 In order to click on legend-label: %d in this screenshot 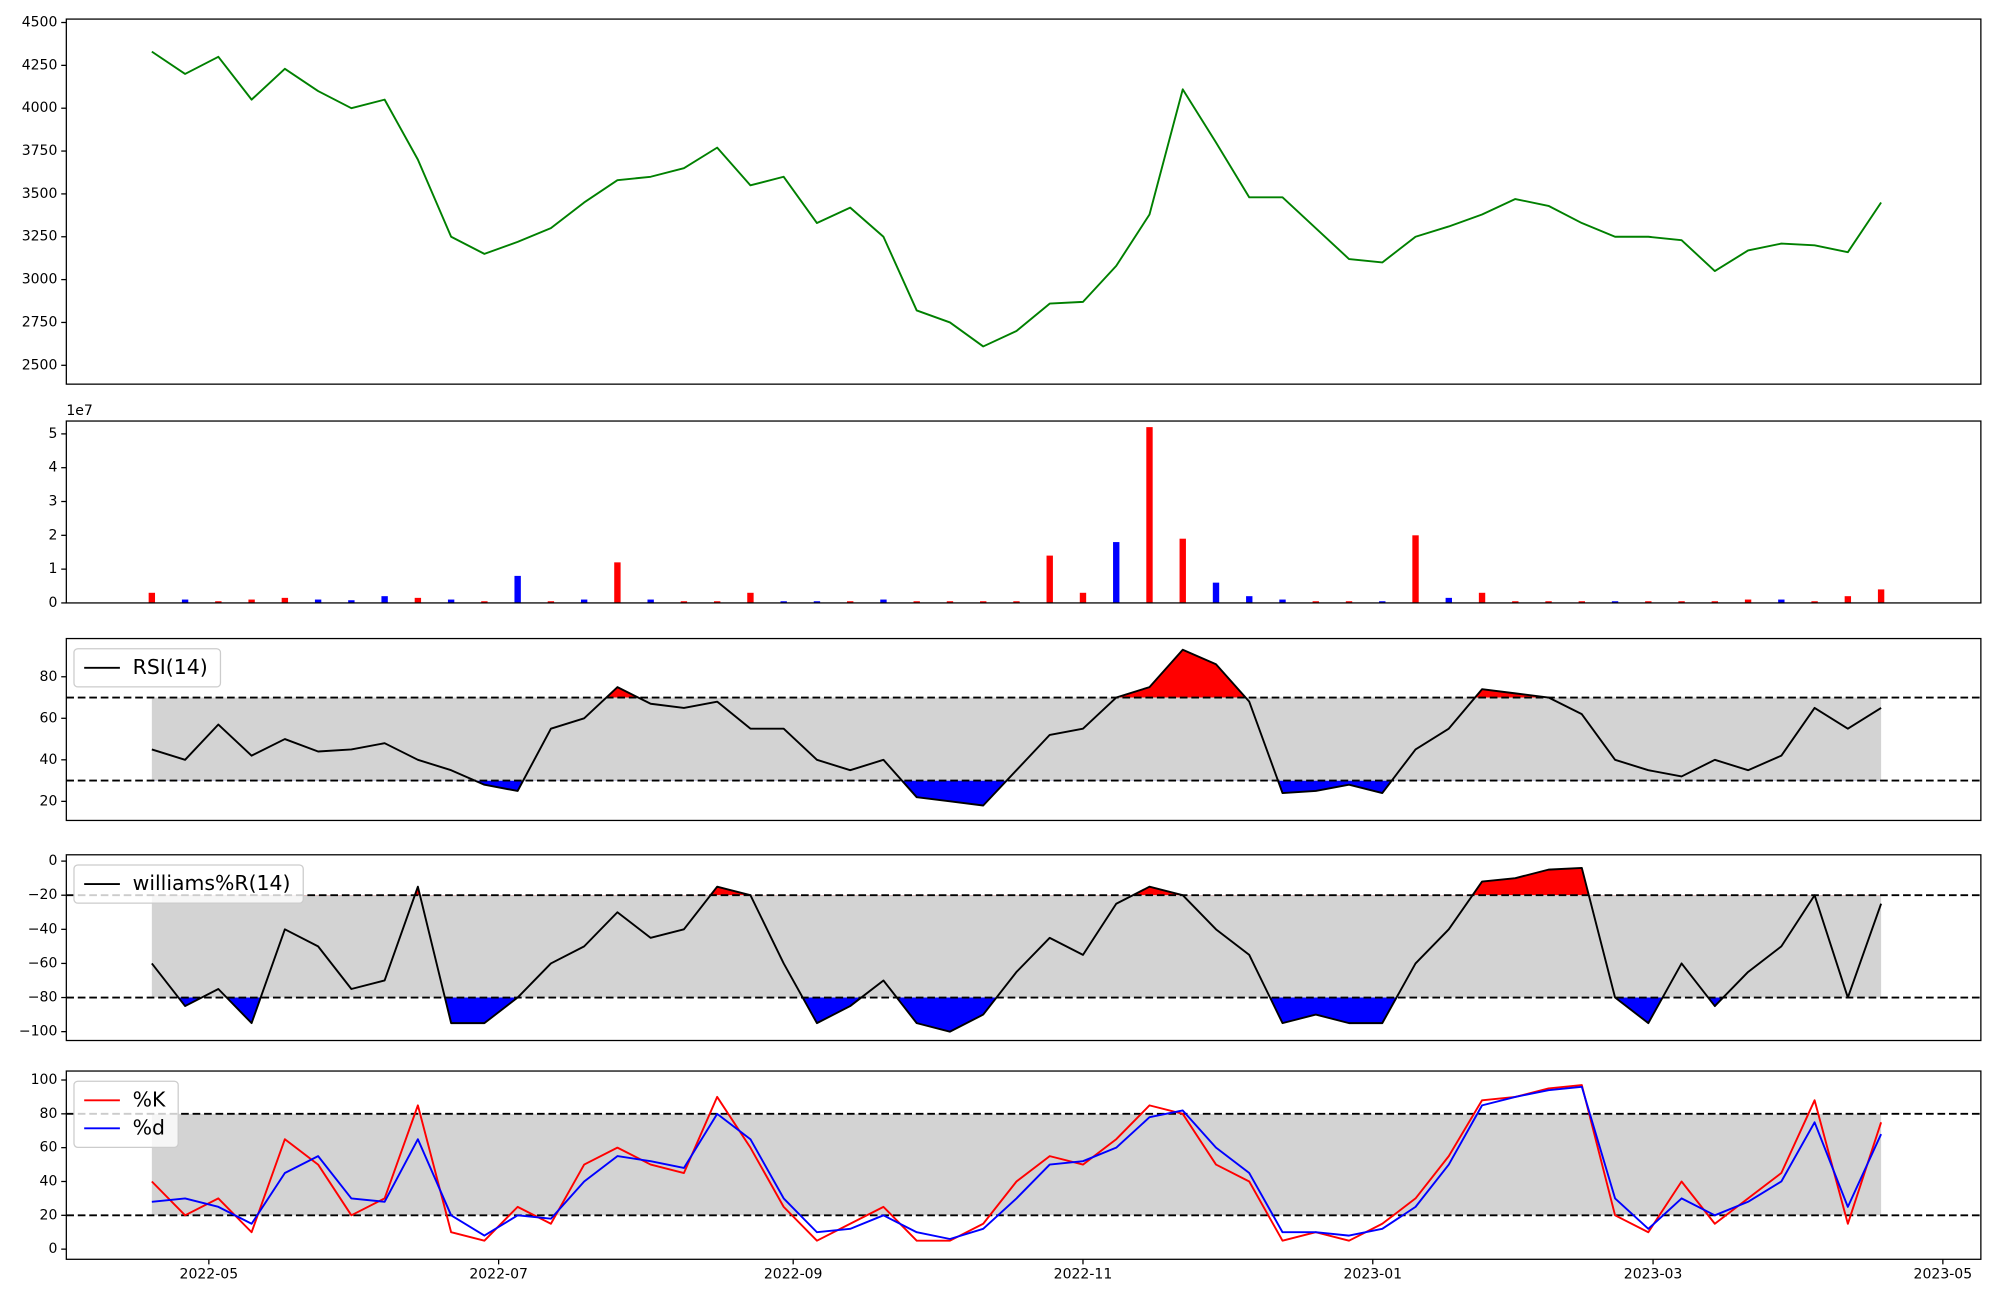, I will do `click(149, 1127)`.